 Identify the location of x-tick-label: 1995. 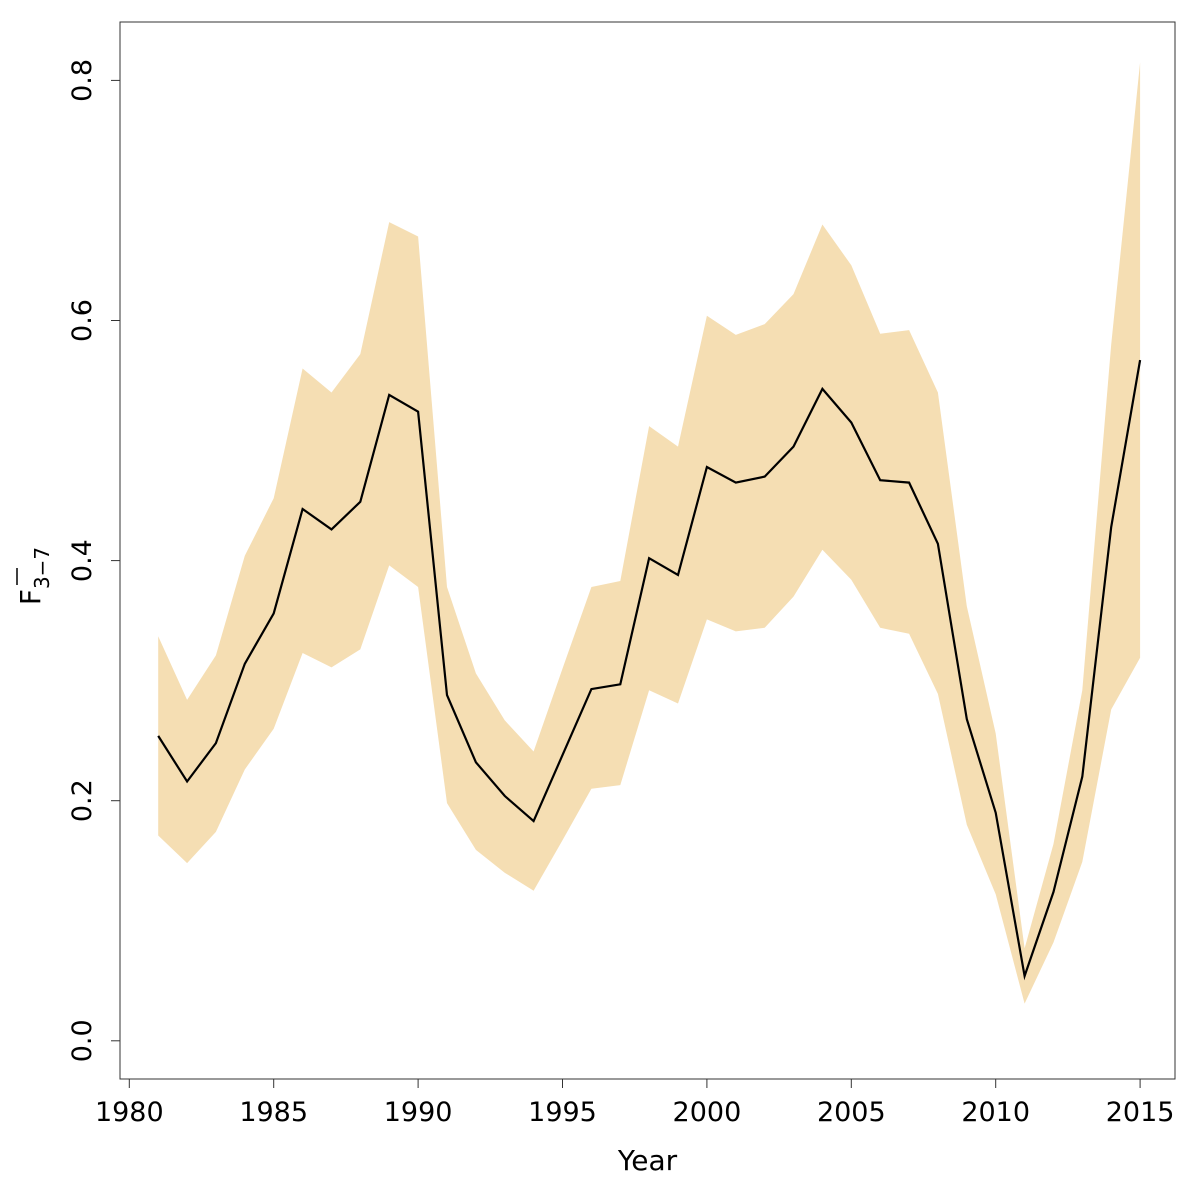
(562, 1112).